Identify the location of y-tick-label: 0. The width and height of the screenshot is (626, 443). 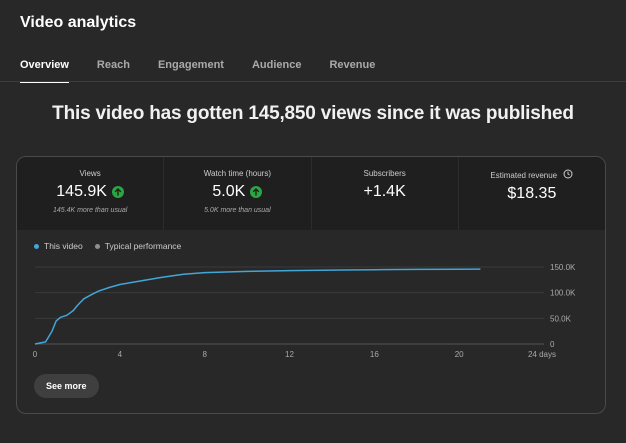
(552, 344).